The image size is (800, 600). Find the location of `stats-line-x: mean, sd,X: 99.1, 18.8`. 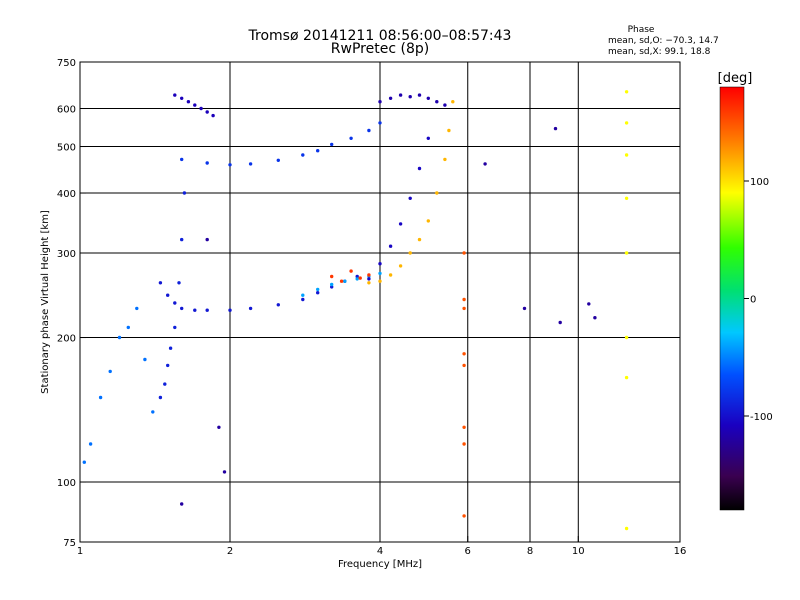

stats-line-x: mean, sd,X: 99.1, 18.8 is located at coordinates (659, 52).